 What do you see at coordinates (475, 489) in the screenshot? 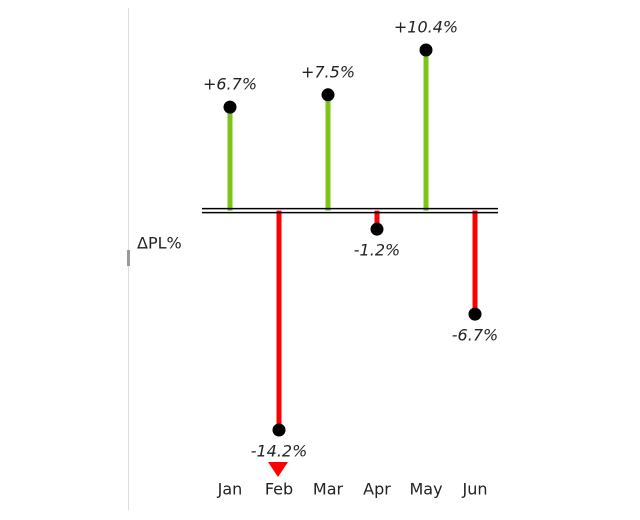
I see `x-tick-label: Jun` at bounding box center [475, 489].